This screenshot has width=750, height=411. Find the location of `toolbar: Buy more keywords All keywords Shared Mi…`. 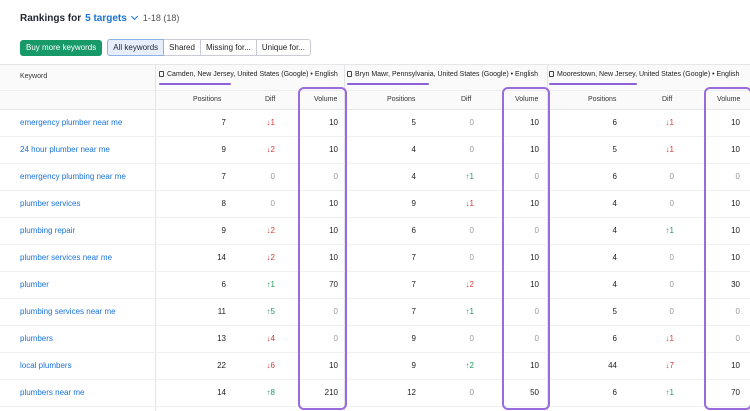

toolbar: Buy more keywords All keywords Shared Mi… is located at coordinates (165, 47).